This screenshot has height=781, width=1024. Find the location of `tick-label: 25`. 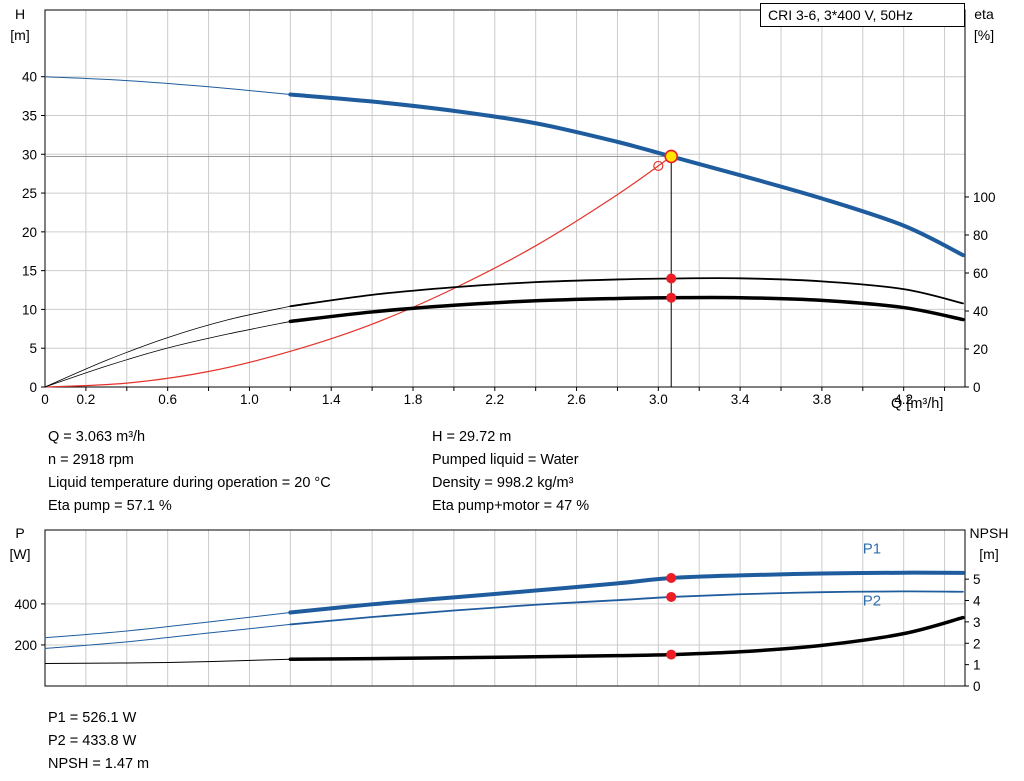

tick-label: 25 is located at coordinates (29, 193).